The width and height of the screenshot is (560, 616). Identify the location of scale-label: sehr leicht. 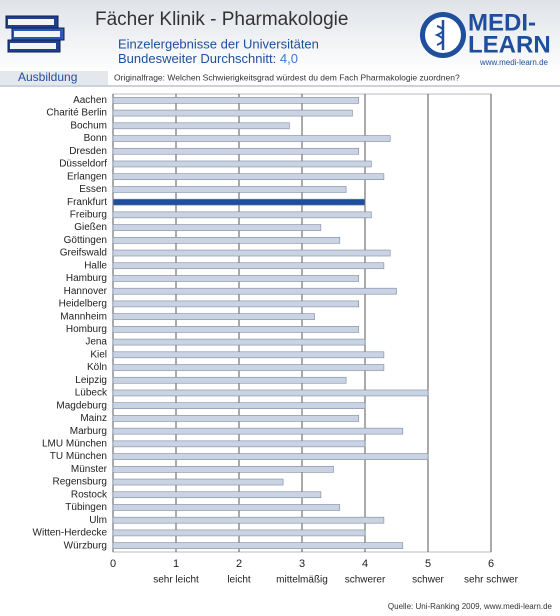
(176, 580).